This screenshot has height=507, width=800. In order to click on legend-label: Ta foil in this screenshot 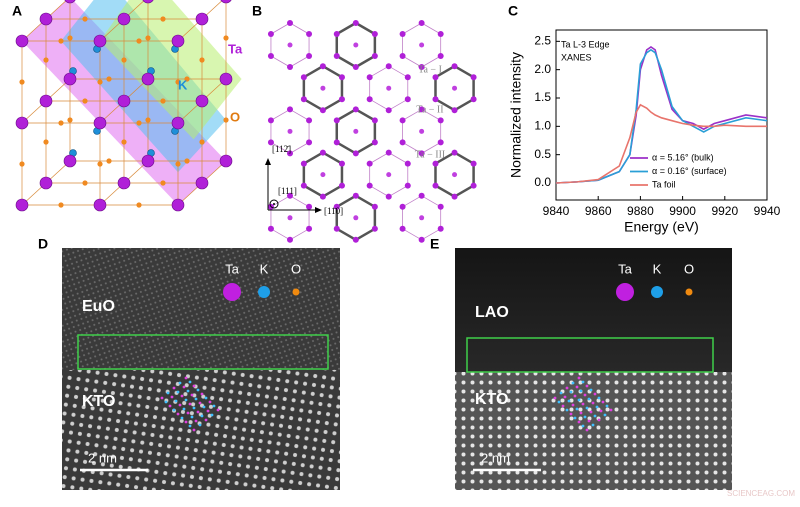, I will do `click(664, 184)`.